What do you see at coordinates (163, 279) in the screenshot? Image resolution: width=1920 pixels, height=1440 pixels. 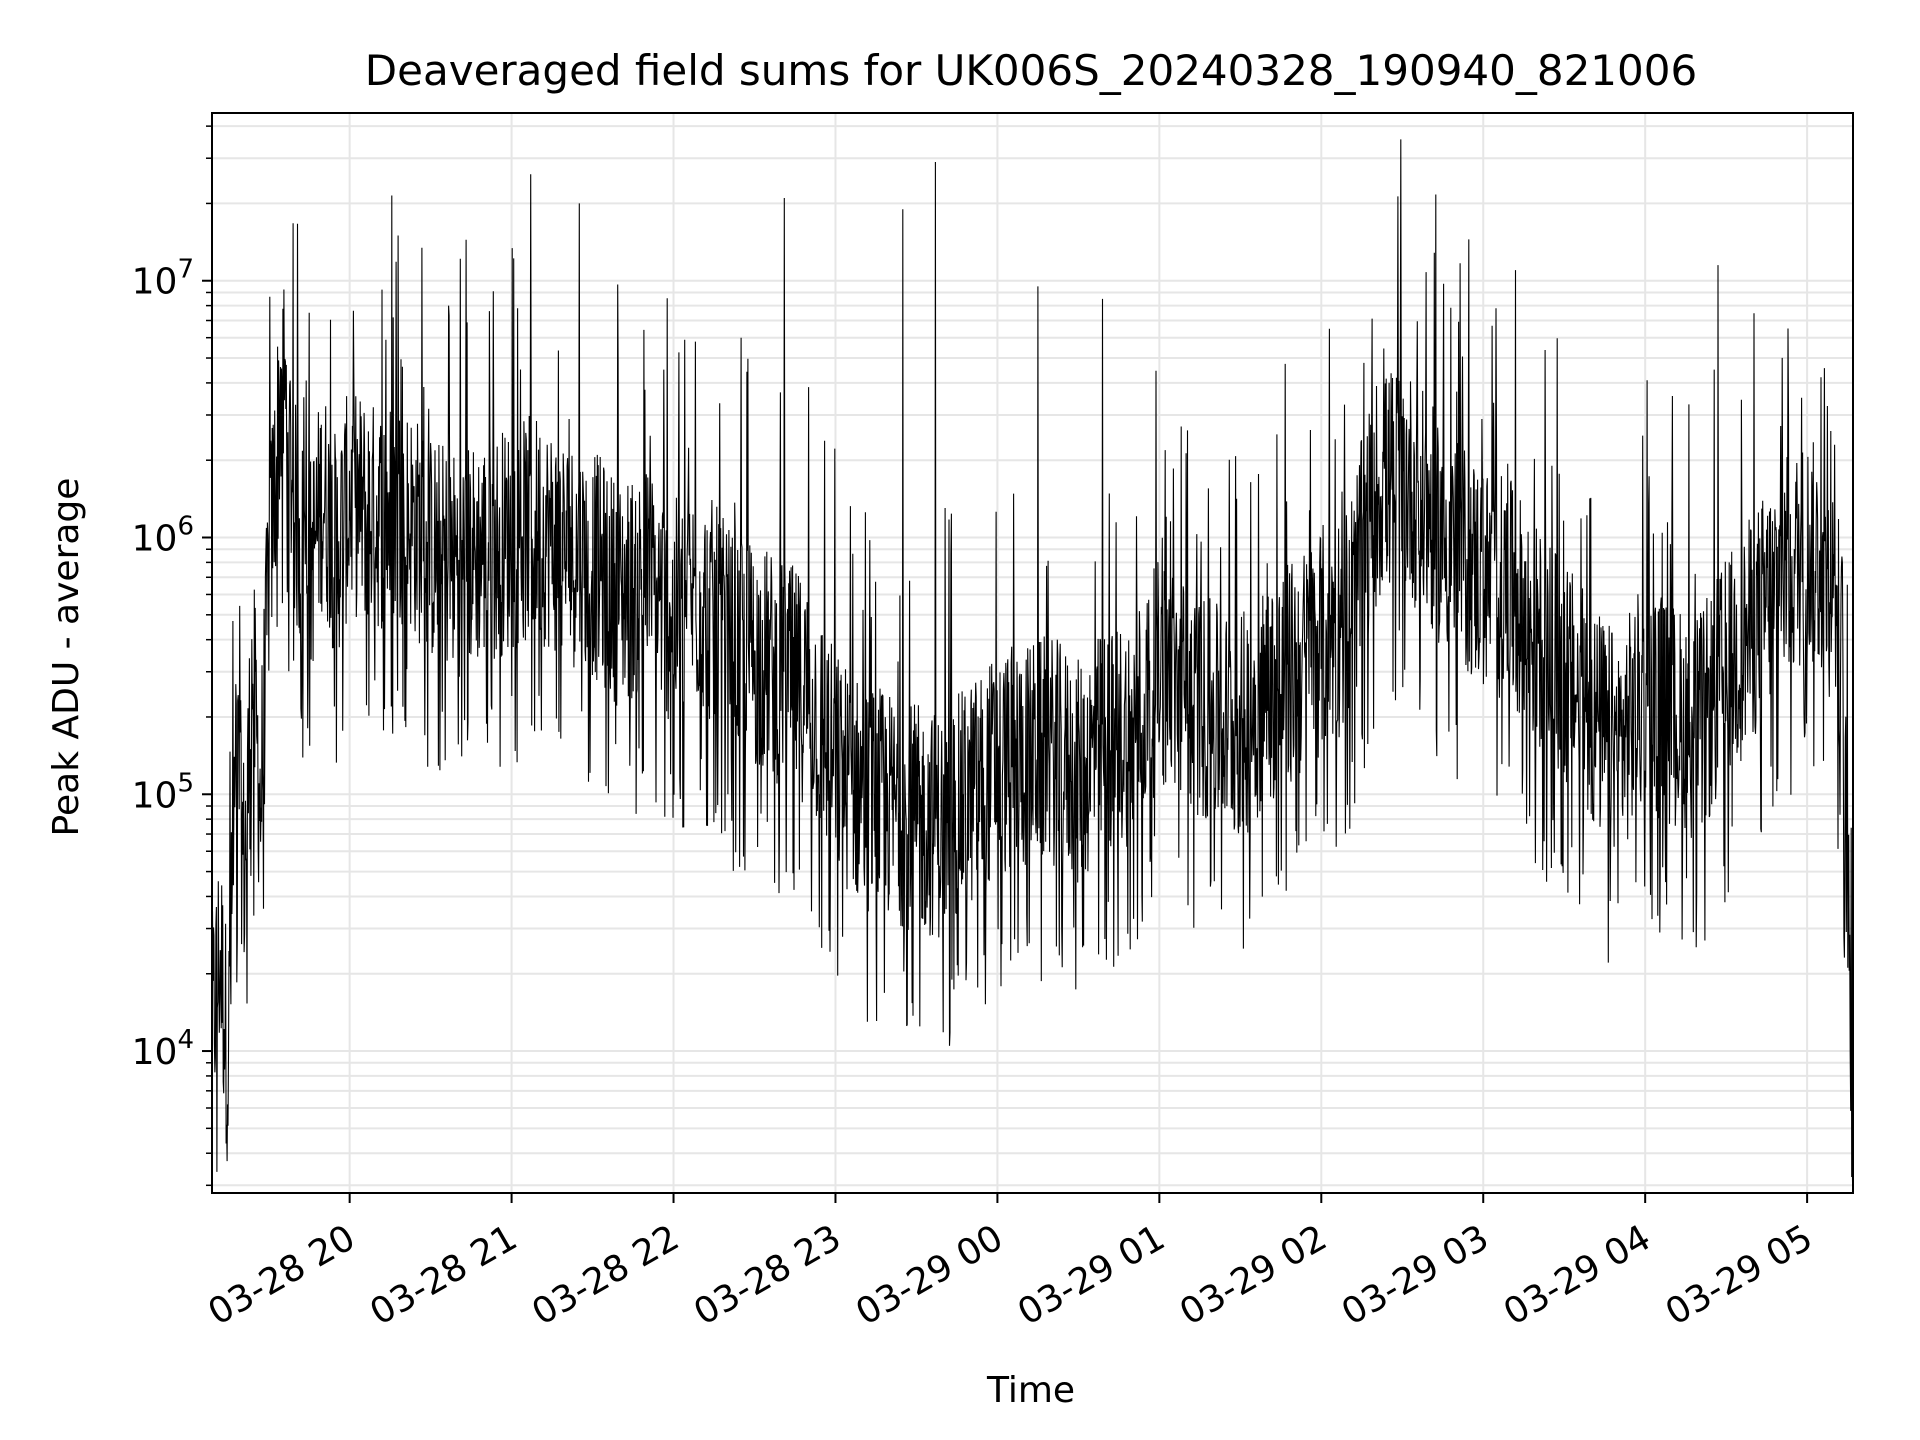 I see `y-tick-label: 10⁷` at bounding box center [163, 279].